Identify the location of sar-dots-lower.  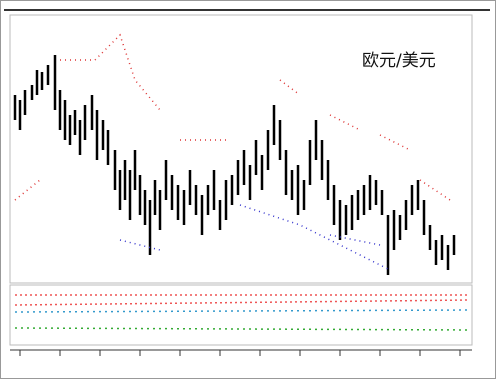
(255, 237).